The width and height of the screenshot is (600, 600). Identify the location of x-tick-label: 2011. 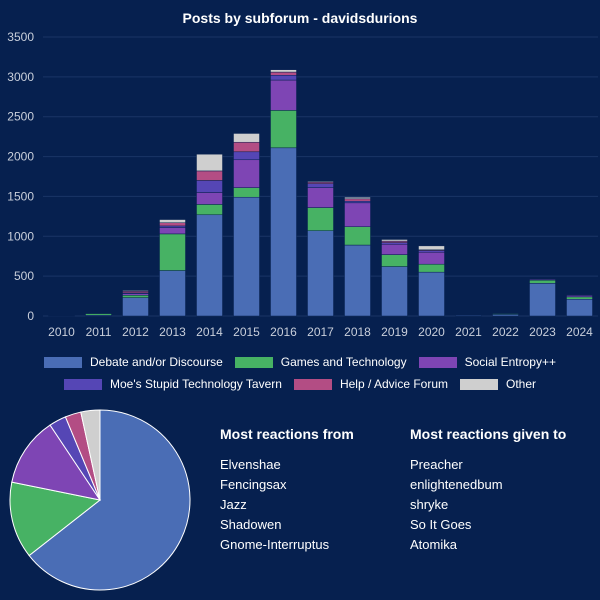
(99, 332).